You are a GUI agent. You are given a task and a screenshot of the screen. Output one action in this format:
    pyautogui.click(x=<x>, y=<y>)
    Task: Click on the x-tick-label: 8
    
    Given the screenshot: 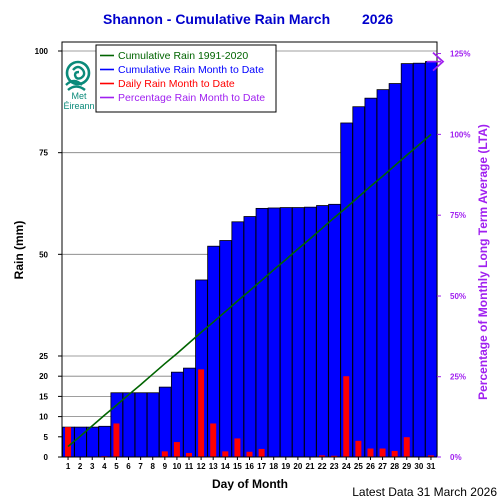 What is the action you would take?
    pyautogui.click(x=152, y=466)
    